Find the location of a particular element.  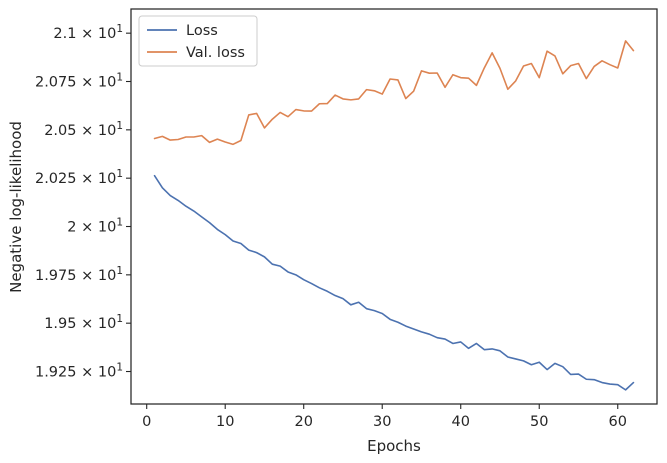

legend-label-1: Val. loss is located at coordinates (215, 53).